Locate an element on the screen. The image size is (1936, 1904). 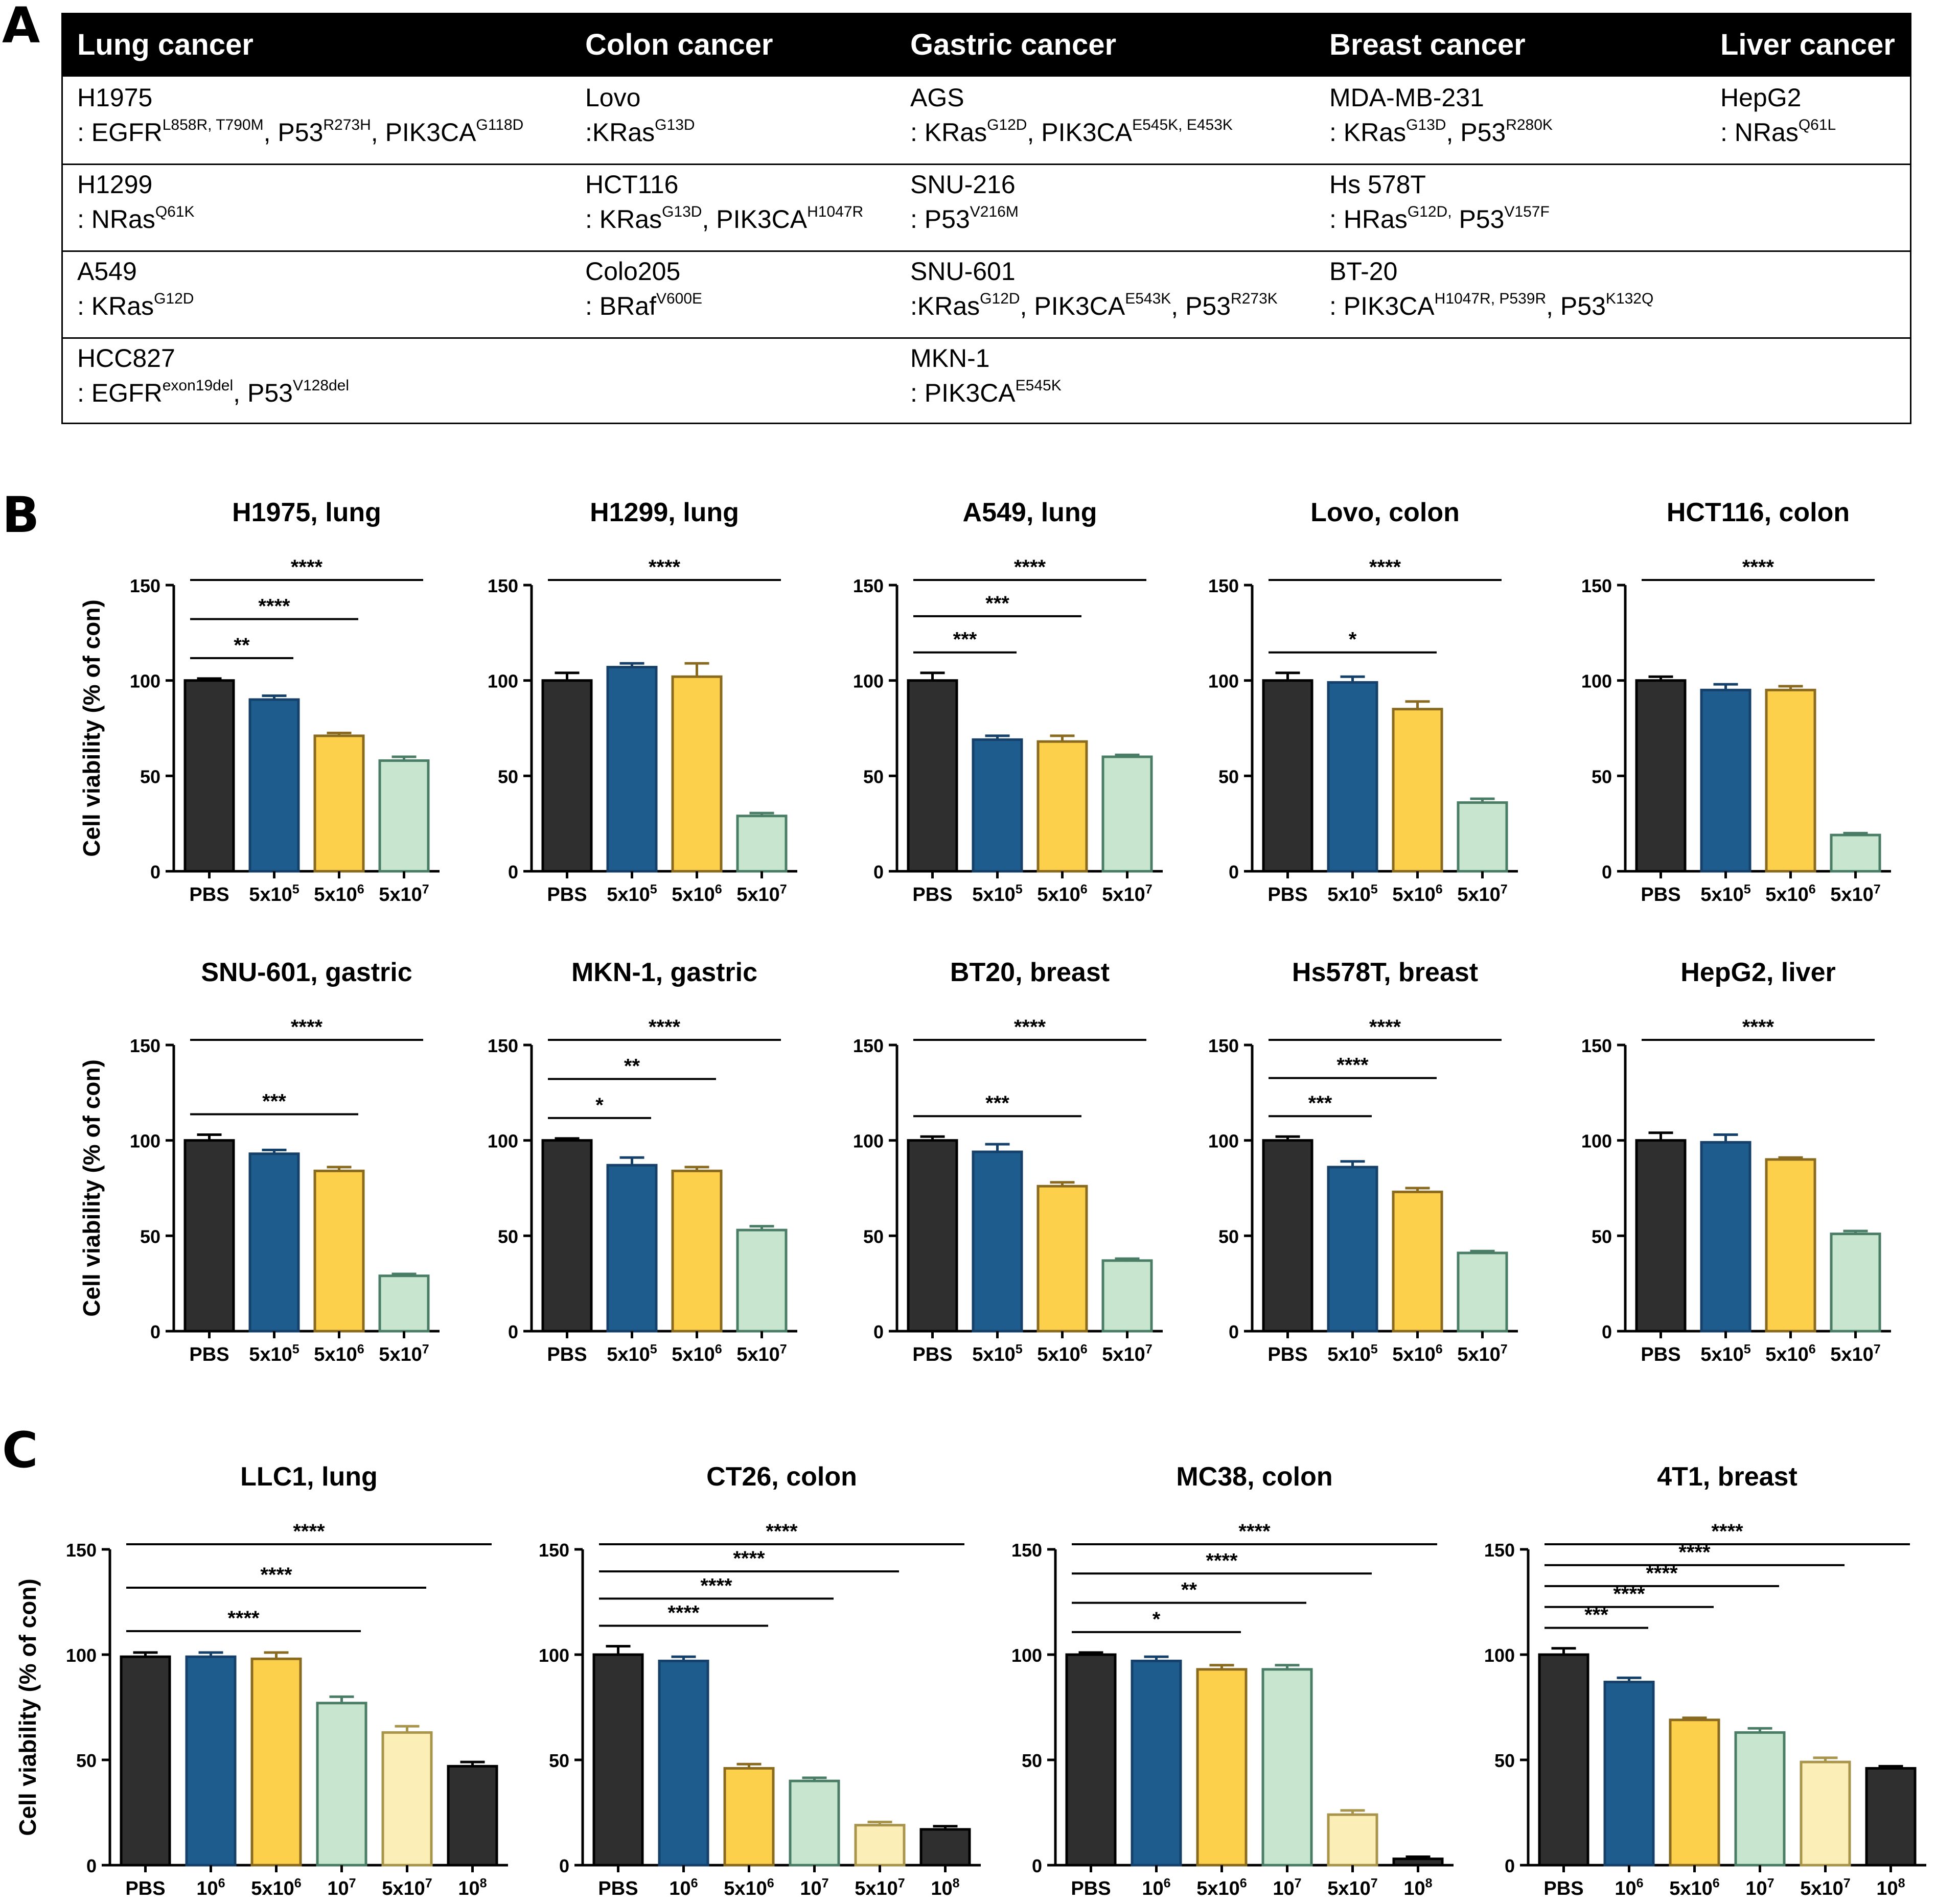
significance-label: ** is located at coordinates (242, 645).